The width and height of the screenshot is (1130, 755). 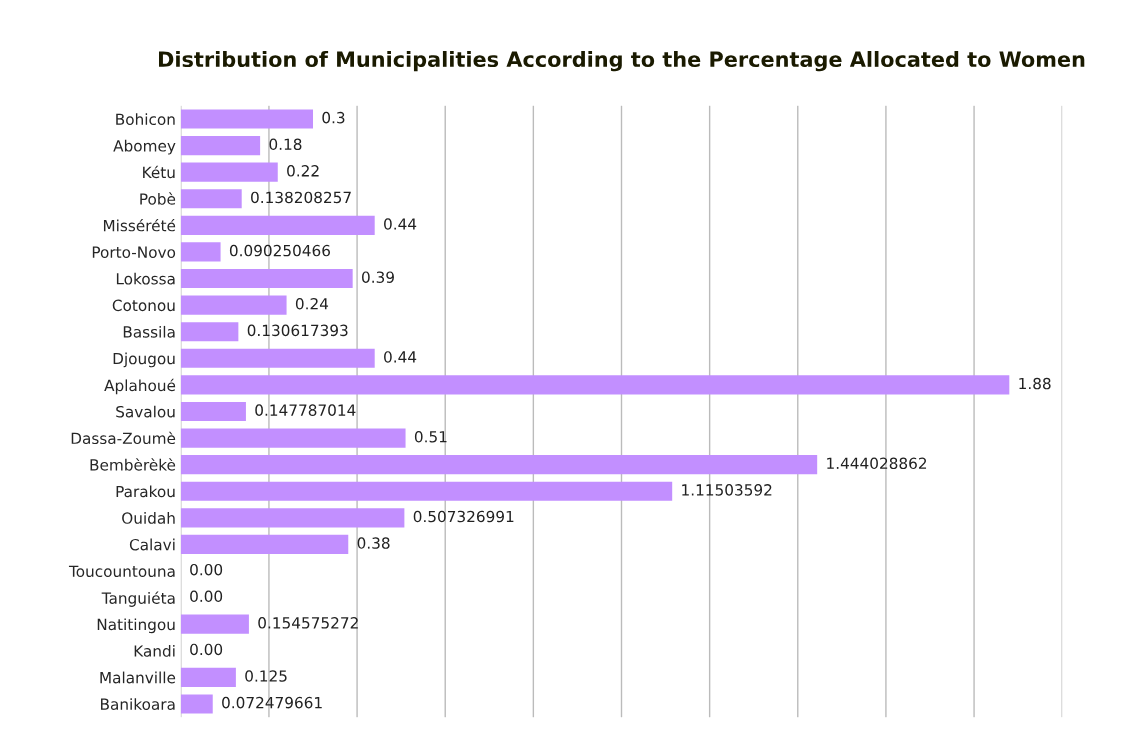 I want to click on y-tick-label: Pobè, so click(x=158, y=198).